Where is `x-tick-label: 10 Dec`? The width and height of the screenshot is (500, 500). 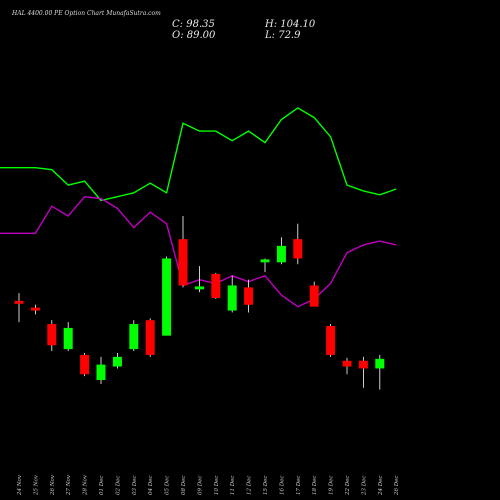
x-tick-label: 10 Dec is located at coordinates (217, 486).